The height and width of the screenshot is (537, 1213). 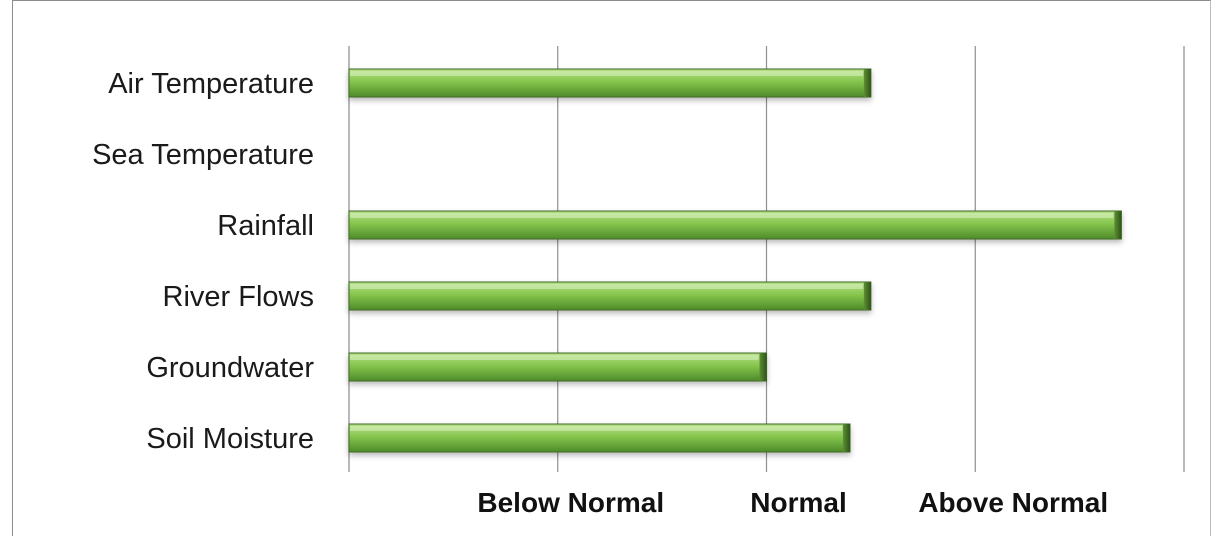 I want to click on category-label-groundwater: Groundwater, so click(x=230, y=368).